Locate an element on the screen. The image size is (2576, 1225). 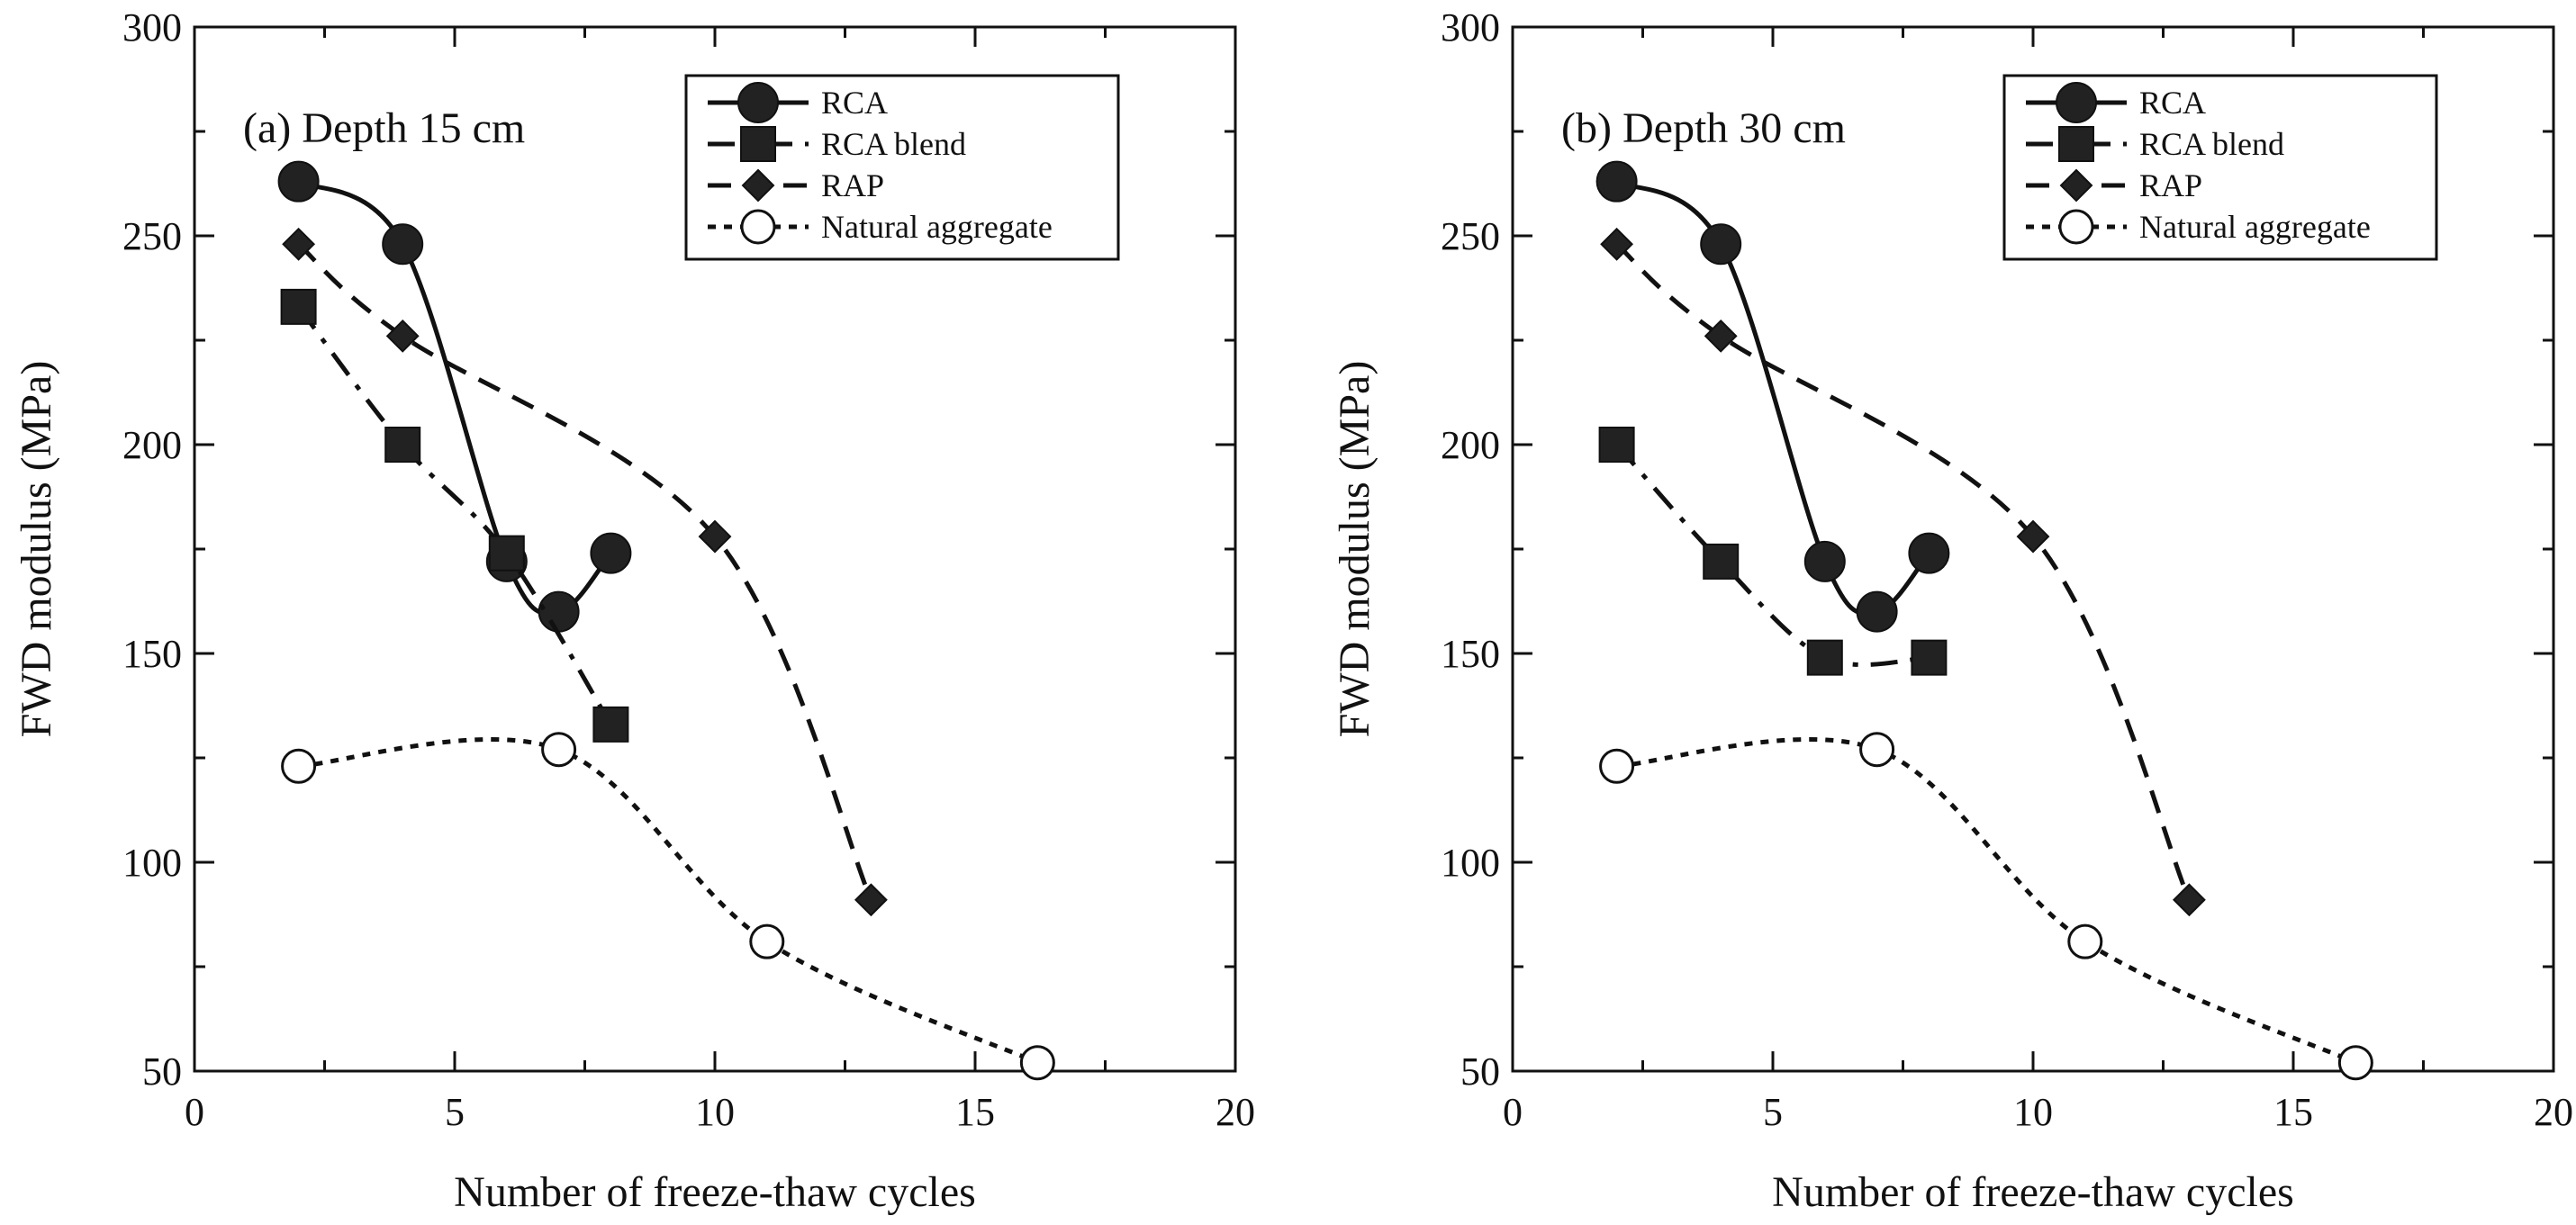
panel-title: (b) Depth 30 cm is located at coordinates (1703, 128).